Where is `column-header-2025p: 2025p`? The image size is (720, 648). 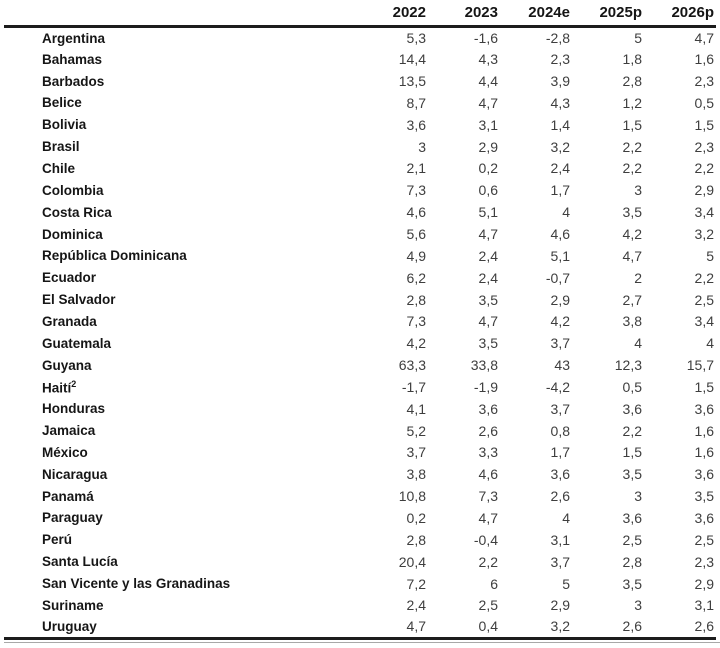 column-header-2025p: 2025p is located at coordinates (608, 15).